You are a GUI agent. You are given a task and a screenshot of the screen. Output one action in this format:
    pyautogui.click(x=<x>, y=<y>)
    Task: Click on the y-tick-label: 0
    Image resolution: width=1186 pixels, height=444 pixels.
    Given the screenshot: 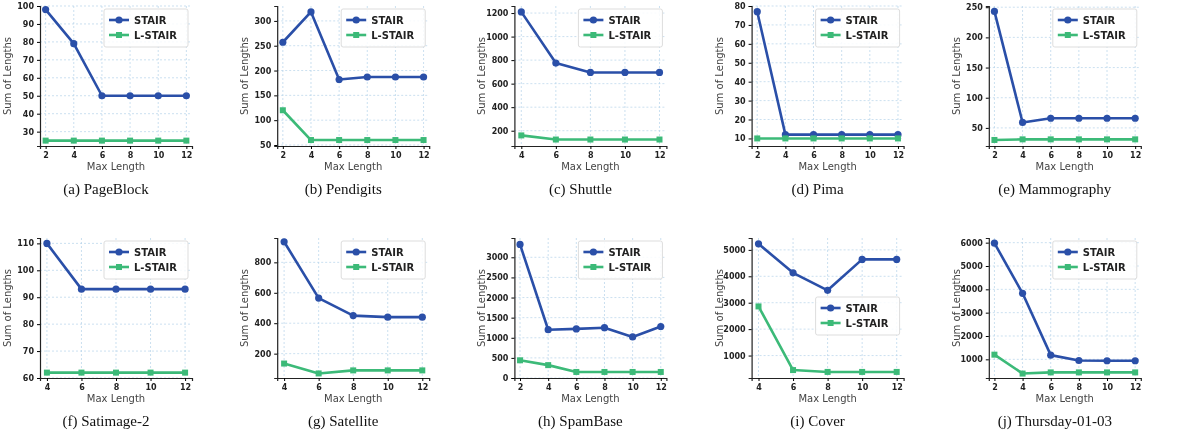 What is the action you would take?
    pyautogui.click(x=505, y=379)
    